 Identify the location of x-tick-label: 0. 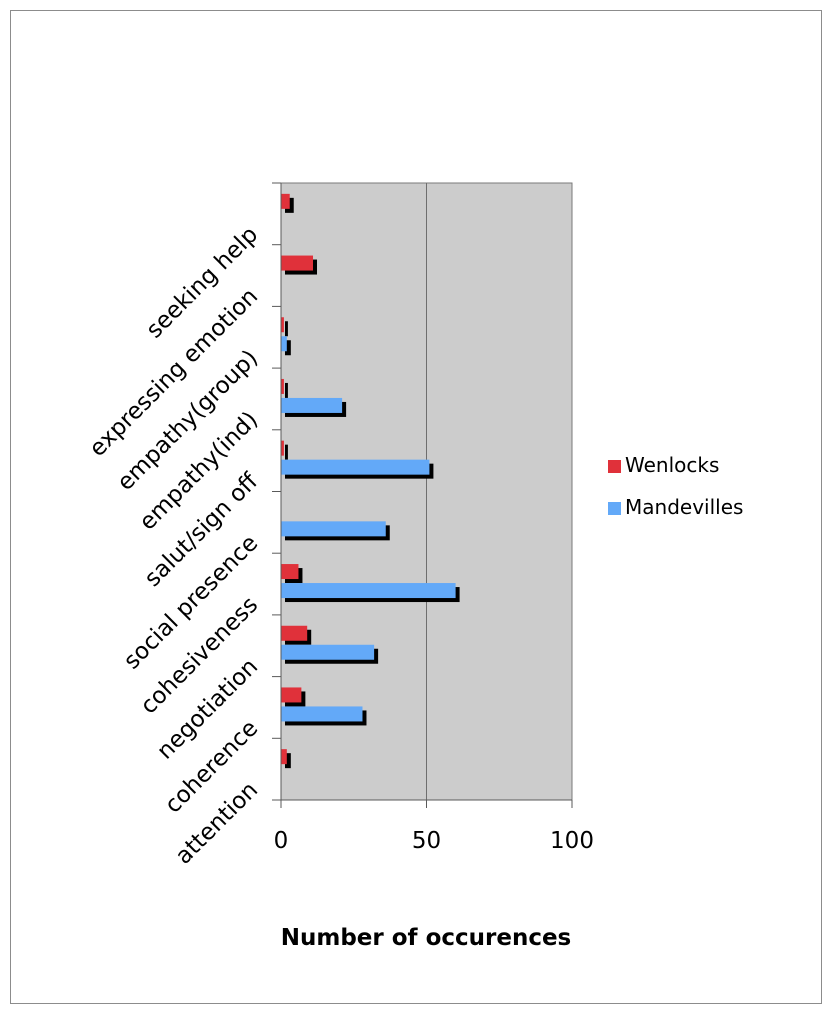
(281, 841).